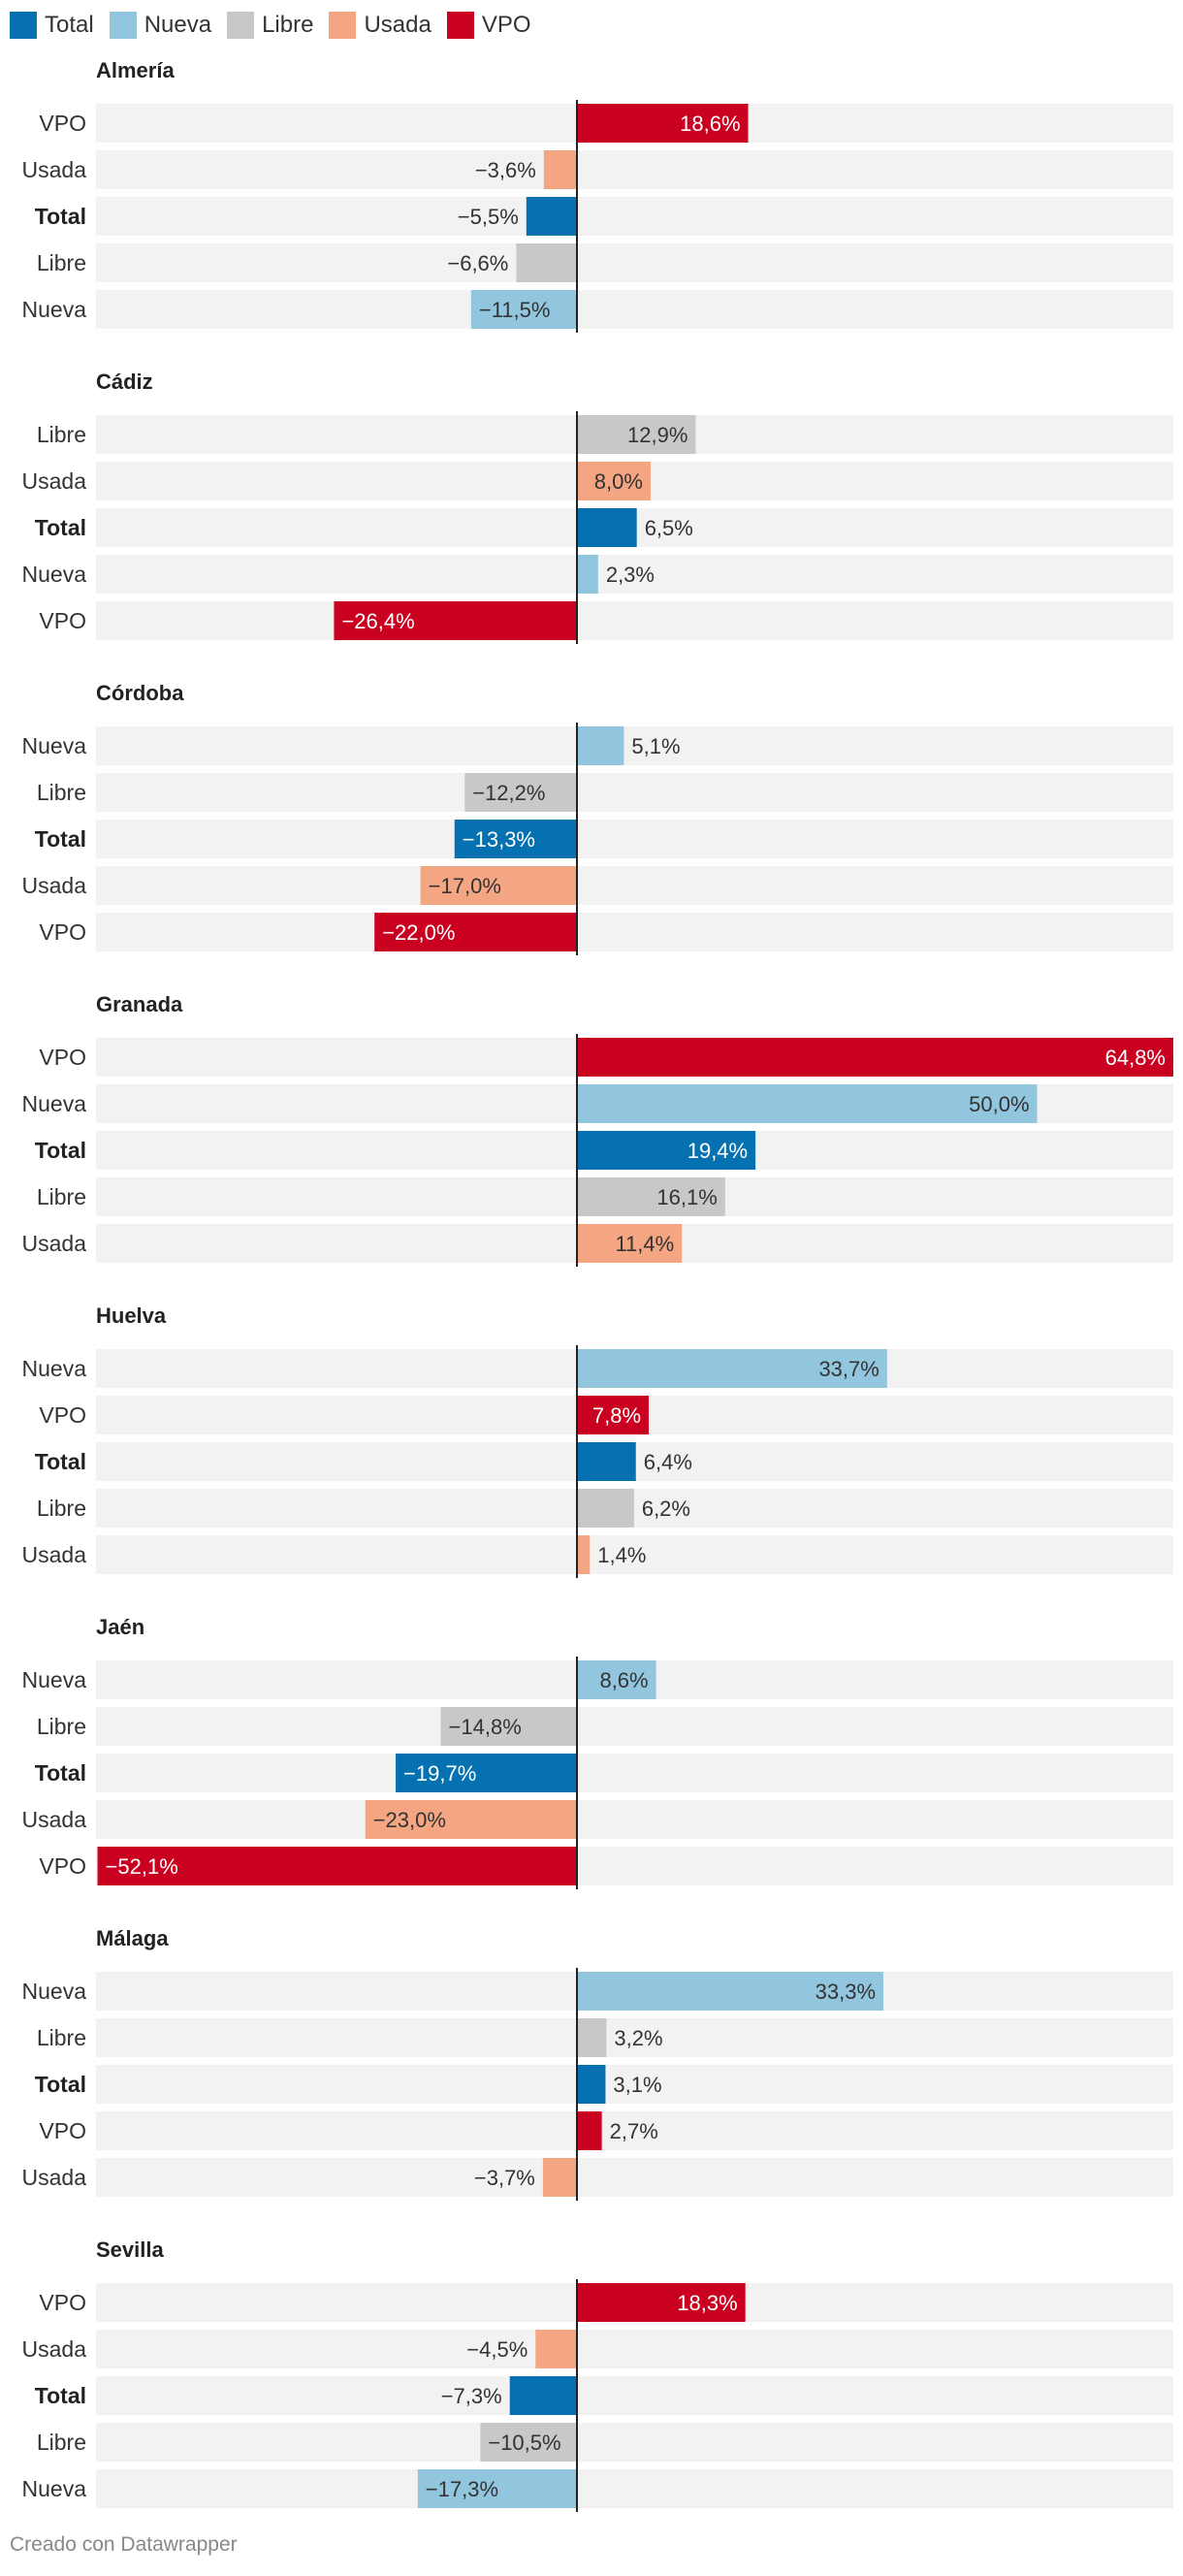 This screenshot has width=1183, height=2576. What do you see at coordinates (485, 1727) in the screenshot?
I see `value-label: −14,8%` at bounding box center [485, 1727].